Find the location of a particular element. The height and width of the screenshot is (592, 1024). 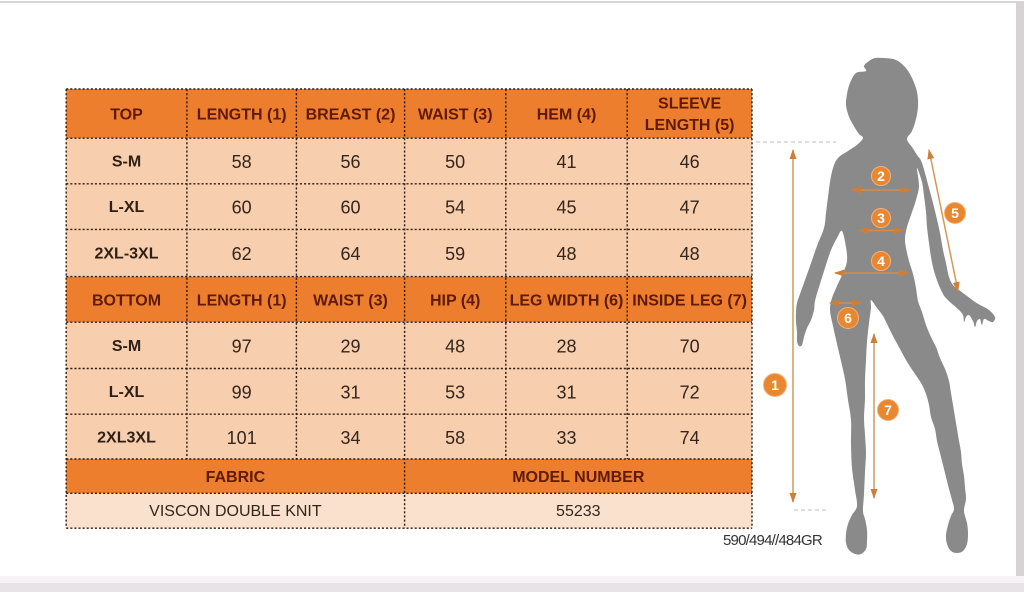

svg-text: BREAST (2) is located at coordinates (351, 115).